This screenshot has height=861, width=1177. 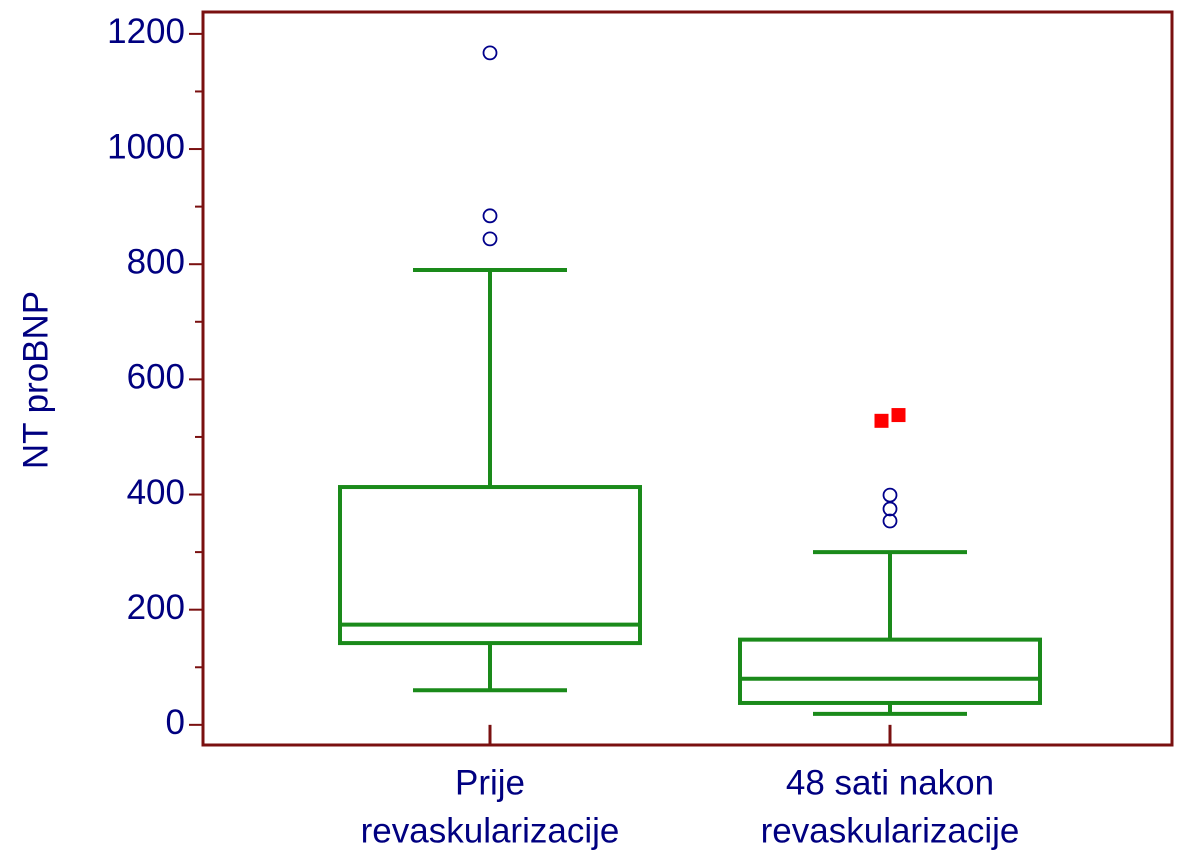 I want to click on y-tick-label: 1000, so click(x=146, y=146).